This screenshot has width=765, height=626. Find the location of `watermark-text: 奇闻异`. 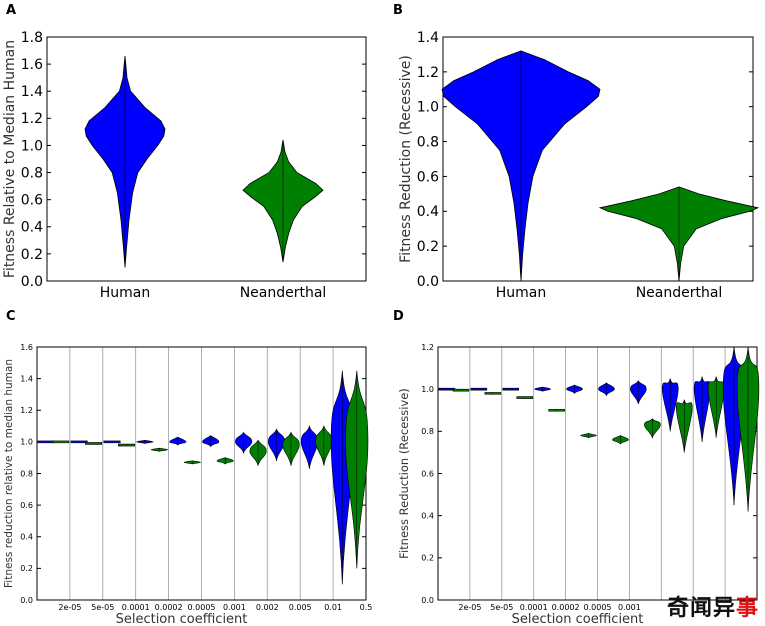

watermark-text: 奇闻异 is located at coordinates (701, 608).